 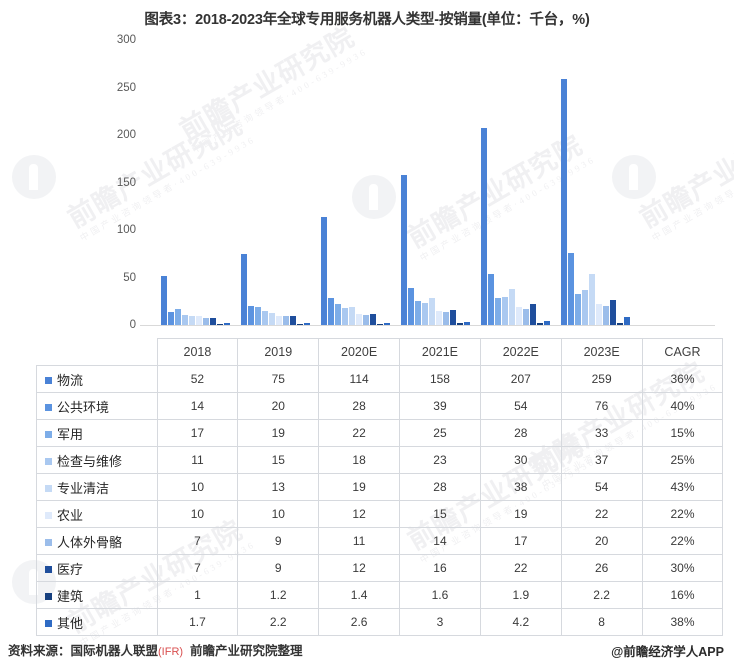 I want to click on value-cell: 39, so click(x=440, y=406).